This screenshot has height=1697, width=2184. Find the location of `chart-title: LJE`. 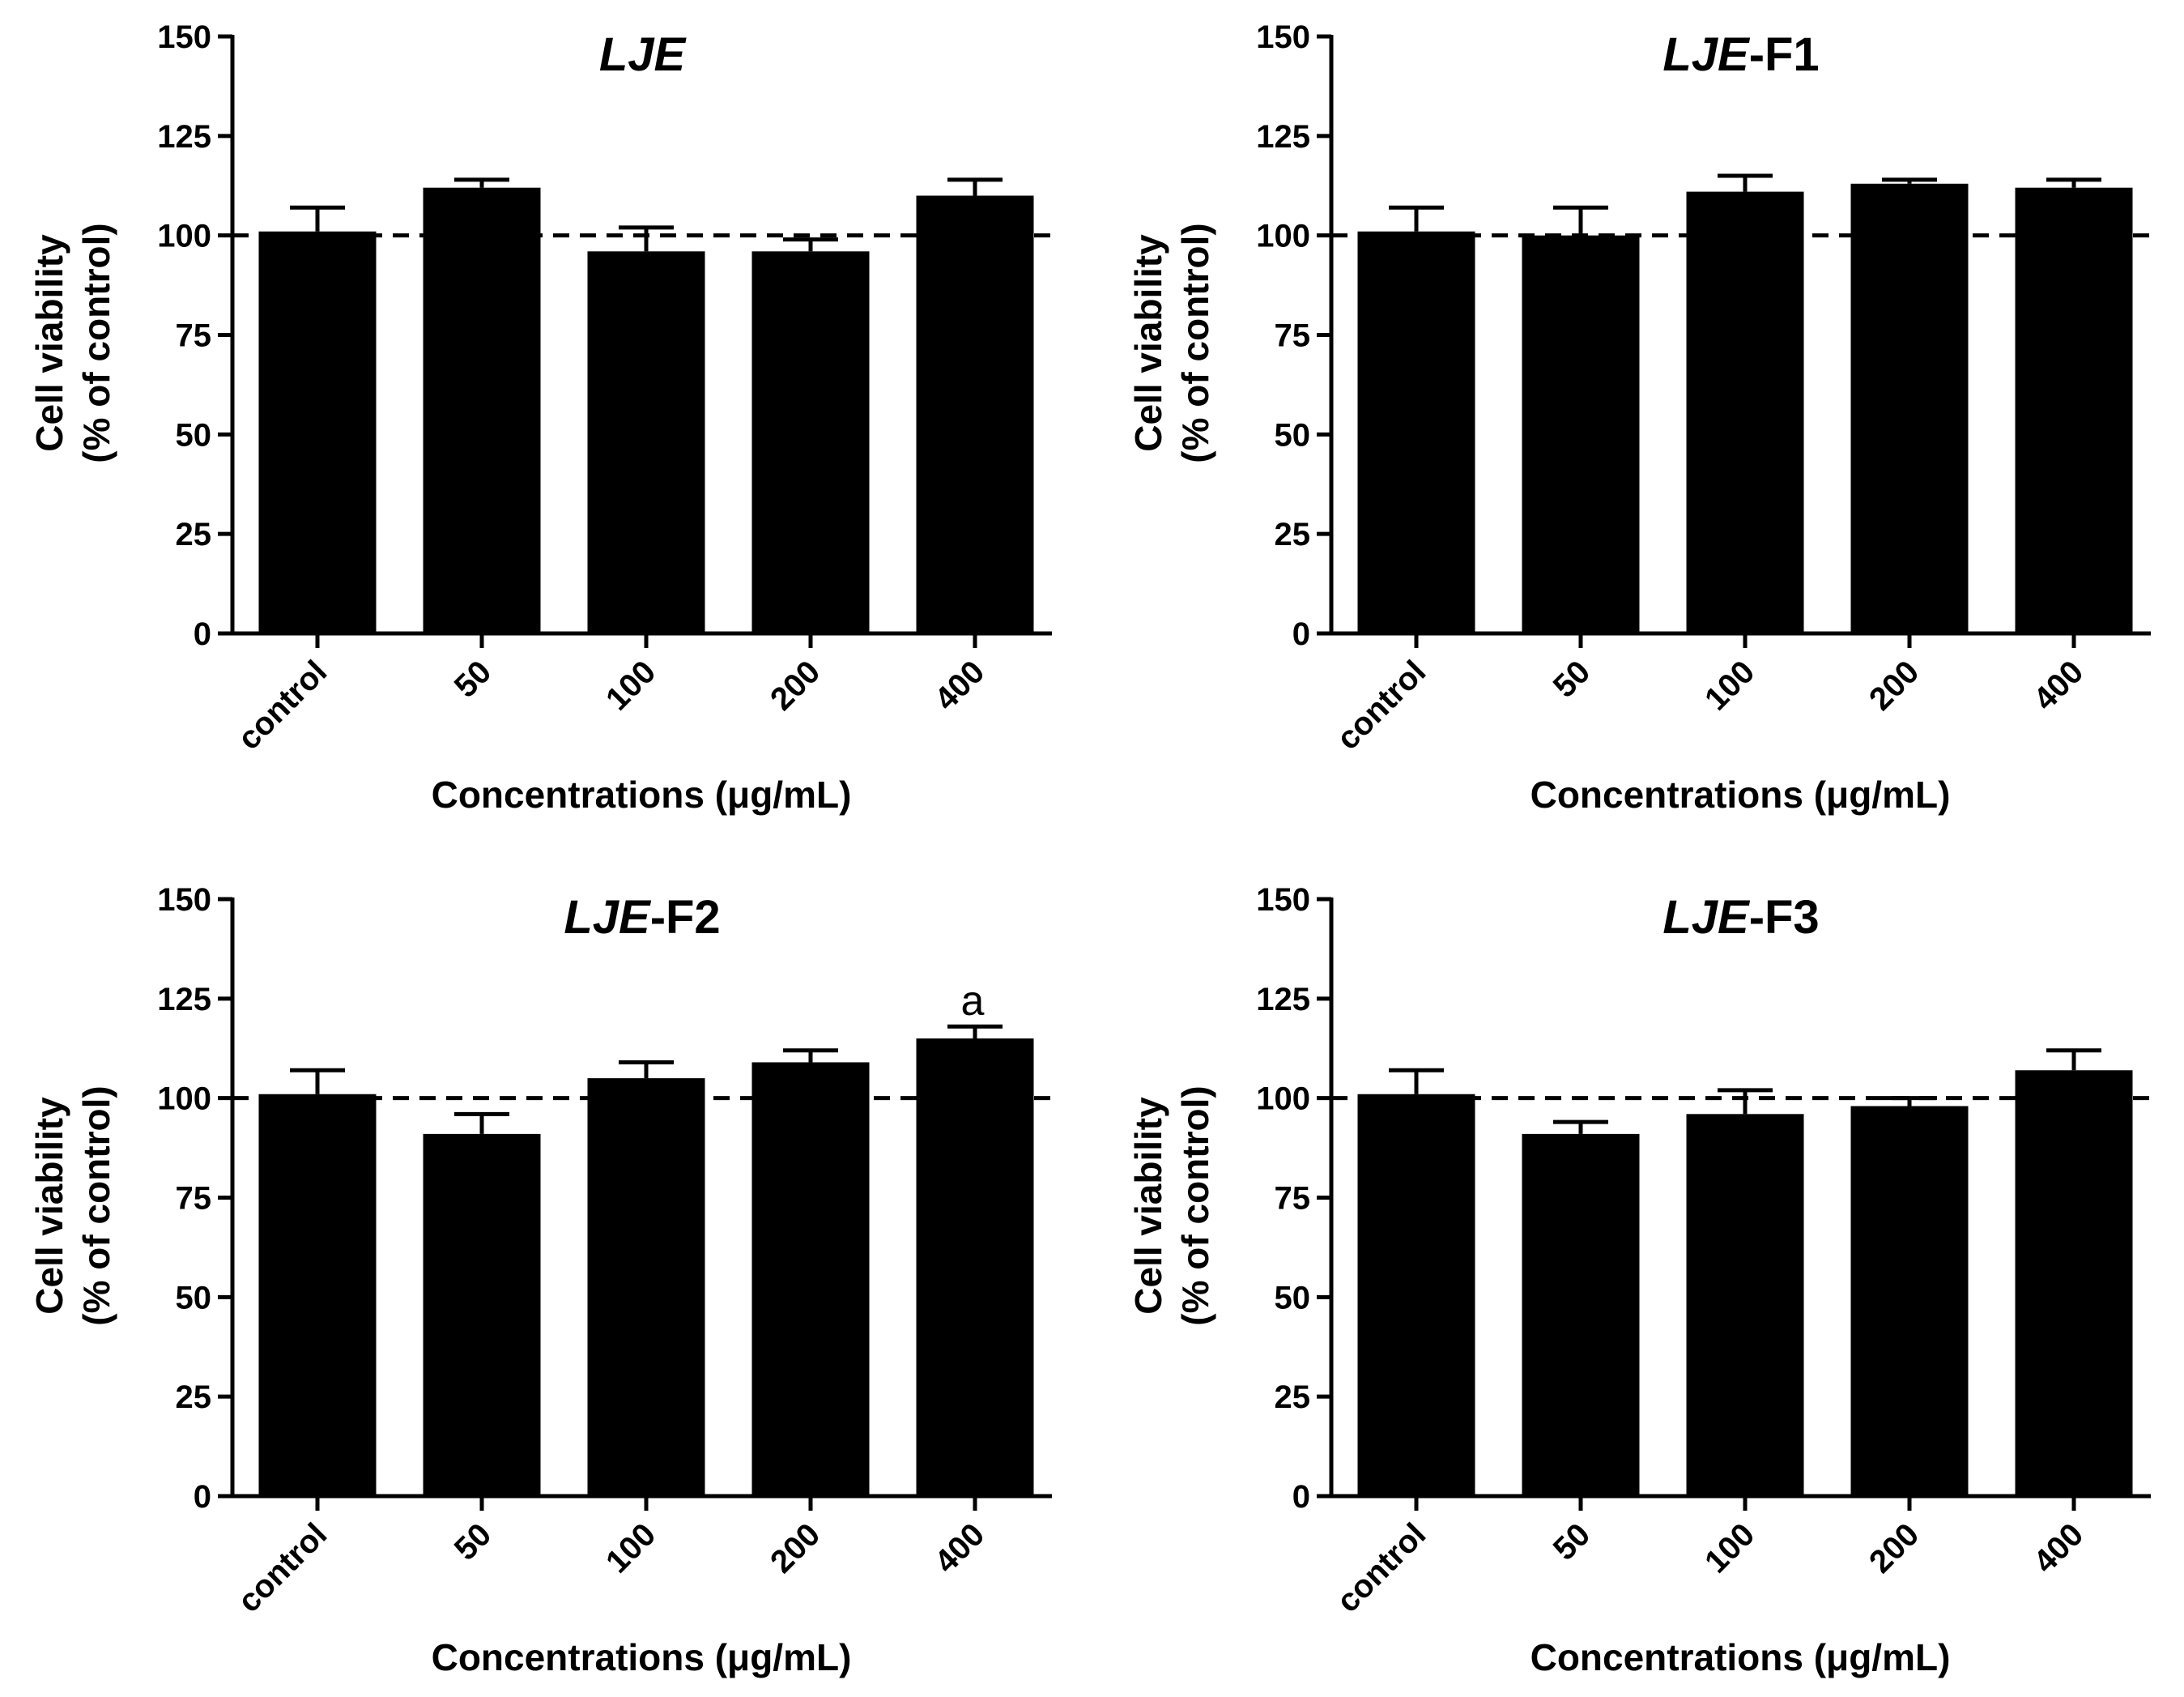

chart-title: LJE is located at coordinates (643, 55).